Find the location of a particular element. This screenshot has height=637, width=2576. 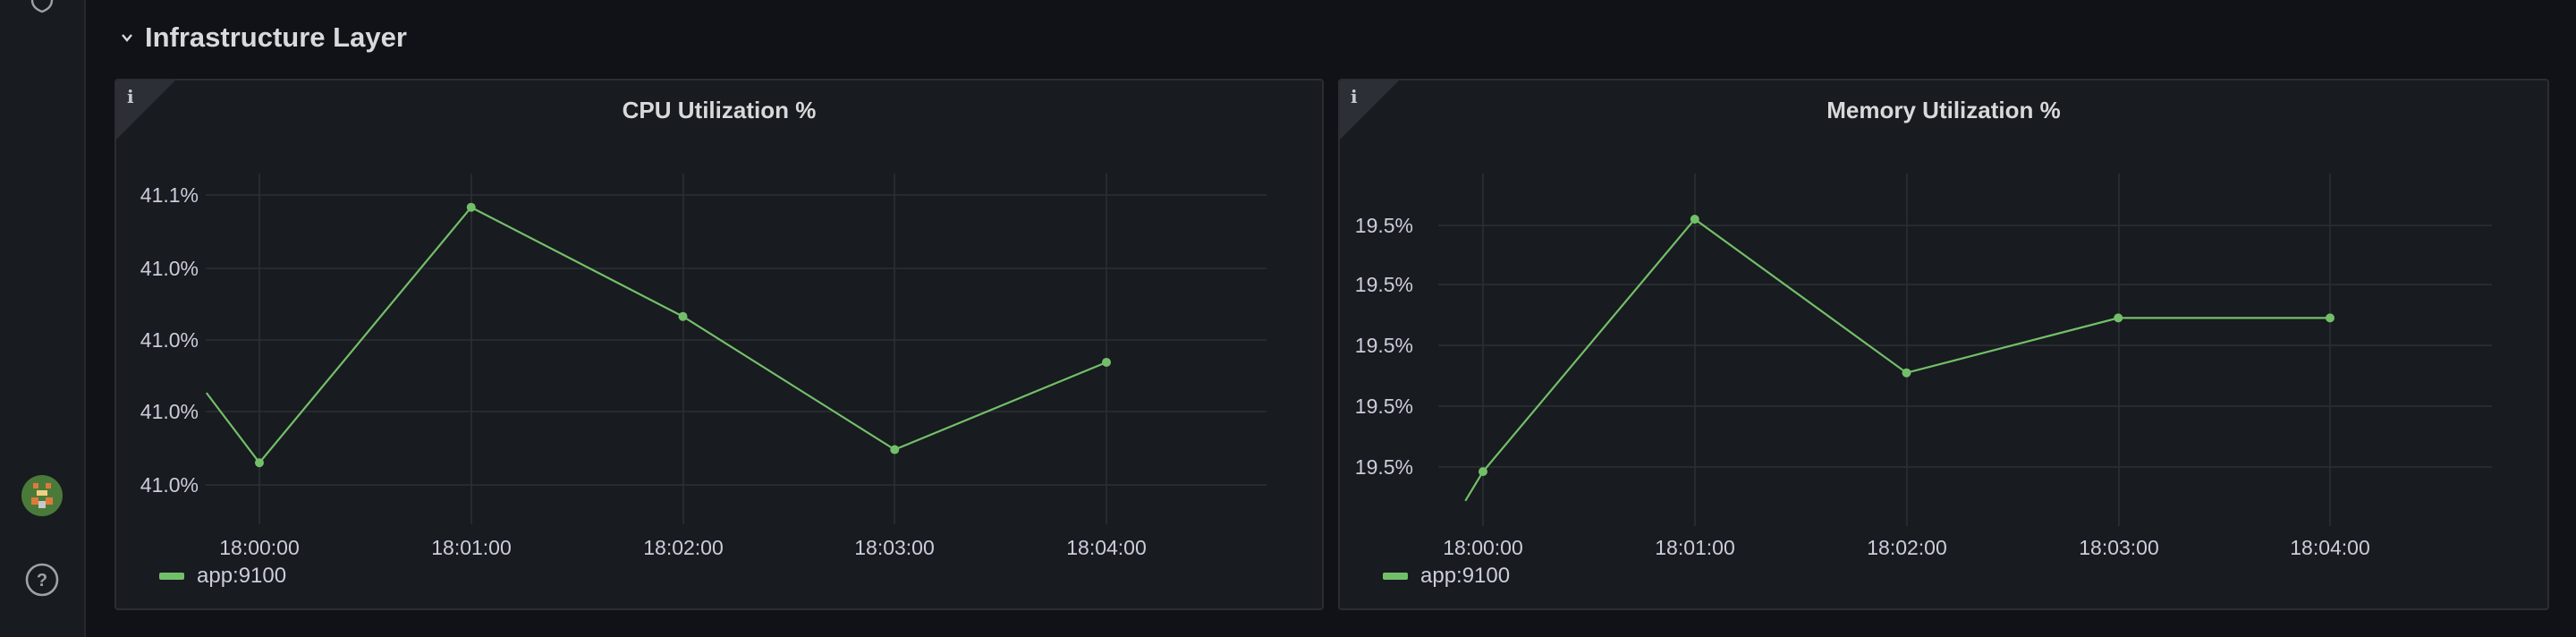

sidebar: ? is located at coordinates (43, 318).